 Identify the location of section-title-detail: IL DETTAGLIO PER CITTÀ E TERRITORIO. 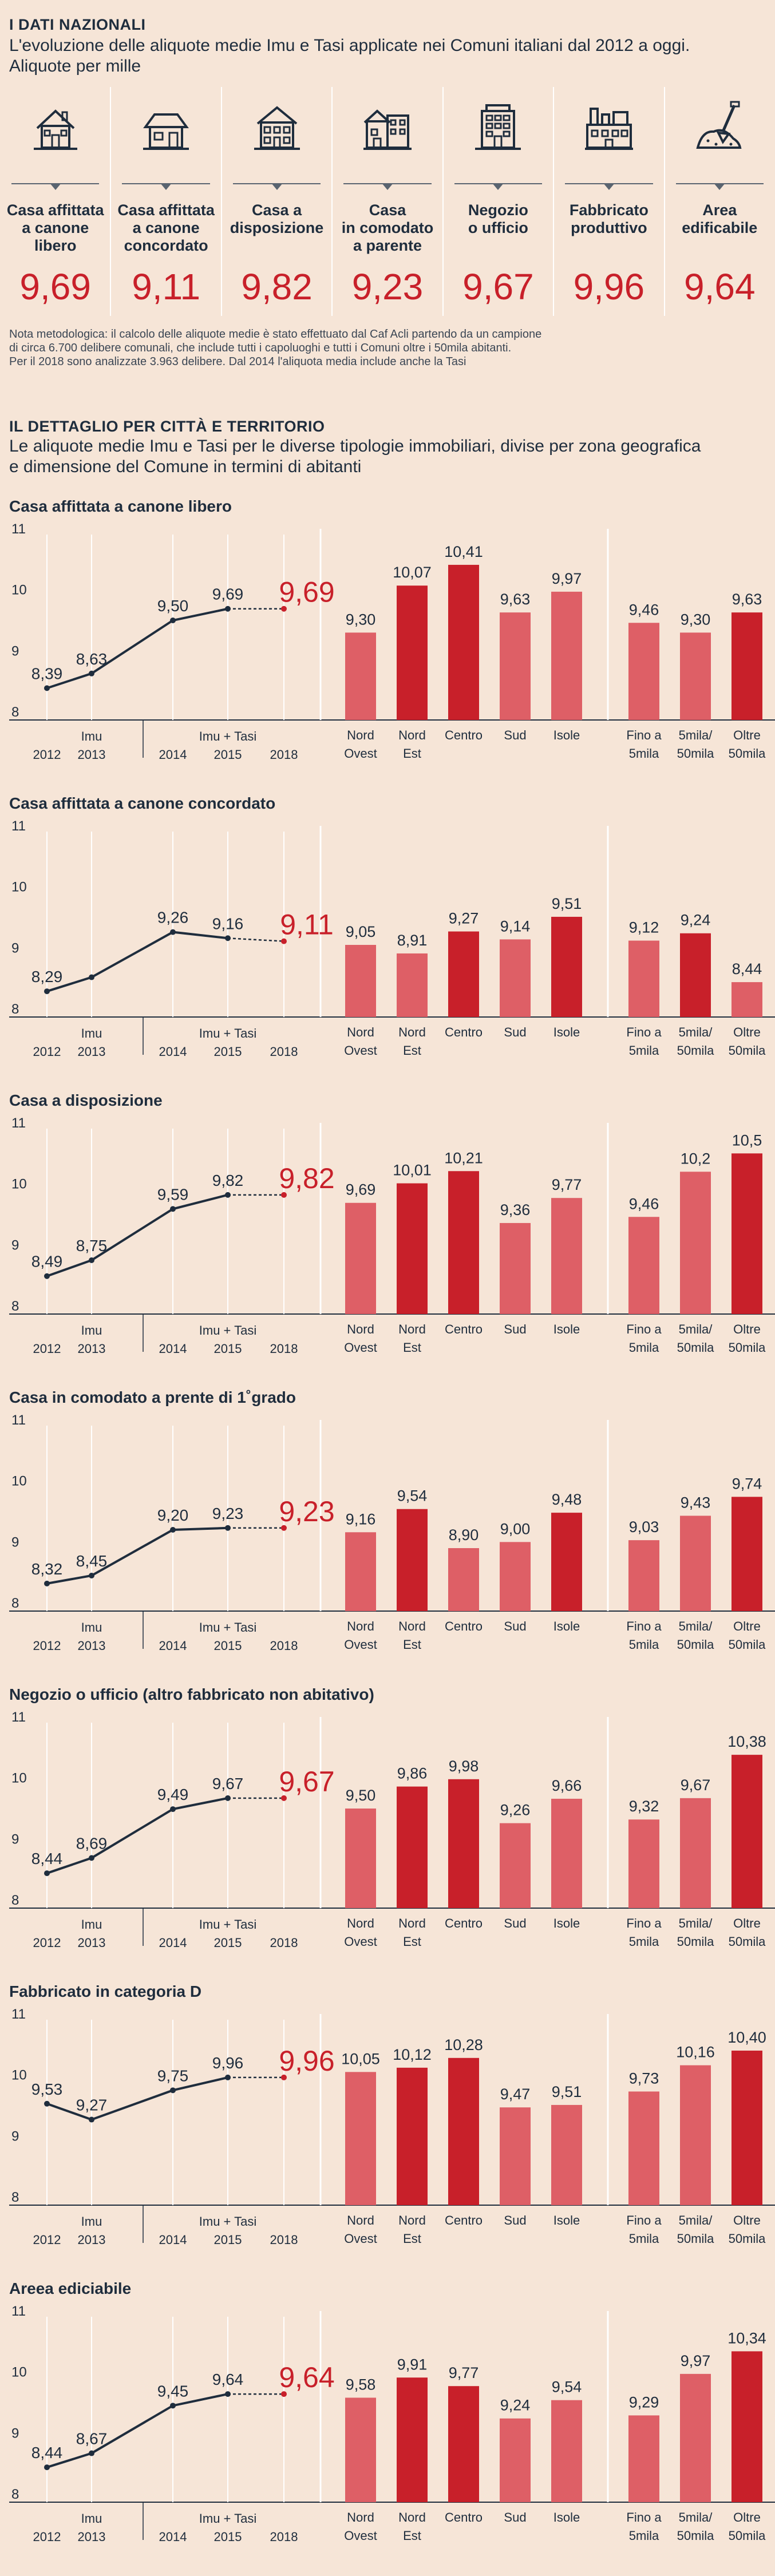
(167, 426).